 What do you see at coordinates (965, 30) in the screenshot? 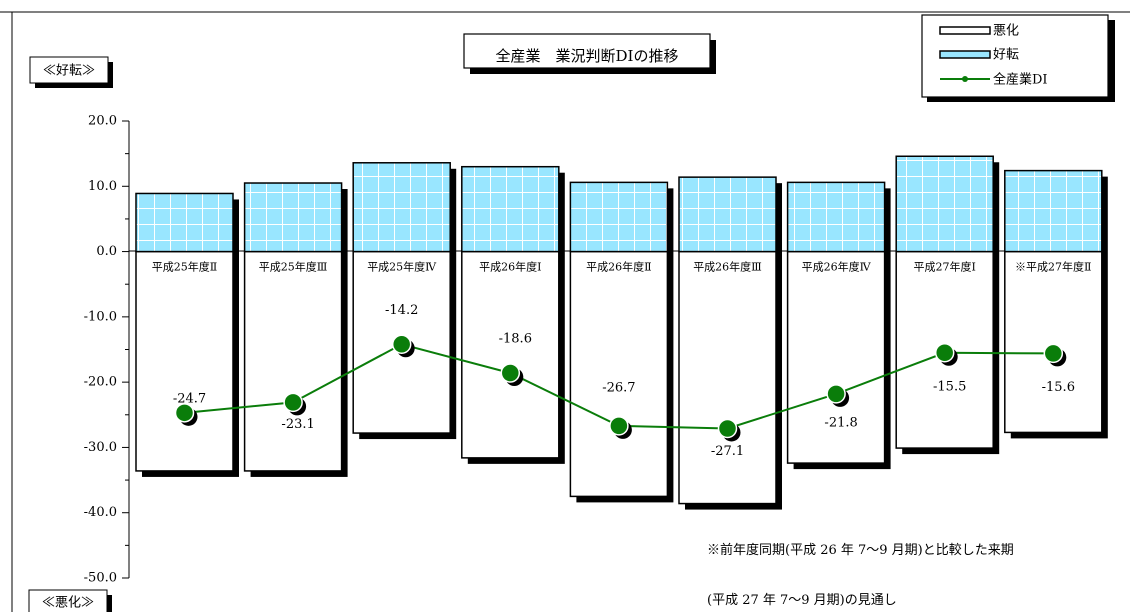
I see `legend-swatch-worse` at bounding box center [965, 30].